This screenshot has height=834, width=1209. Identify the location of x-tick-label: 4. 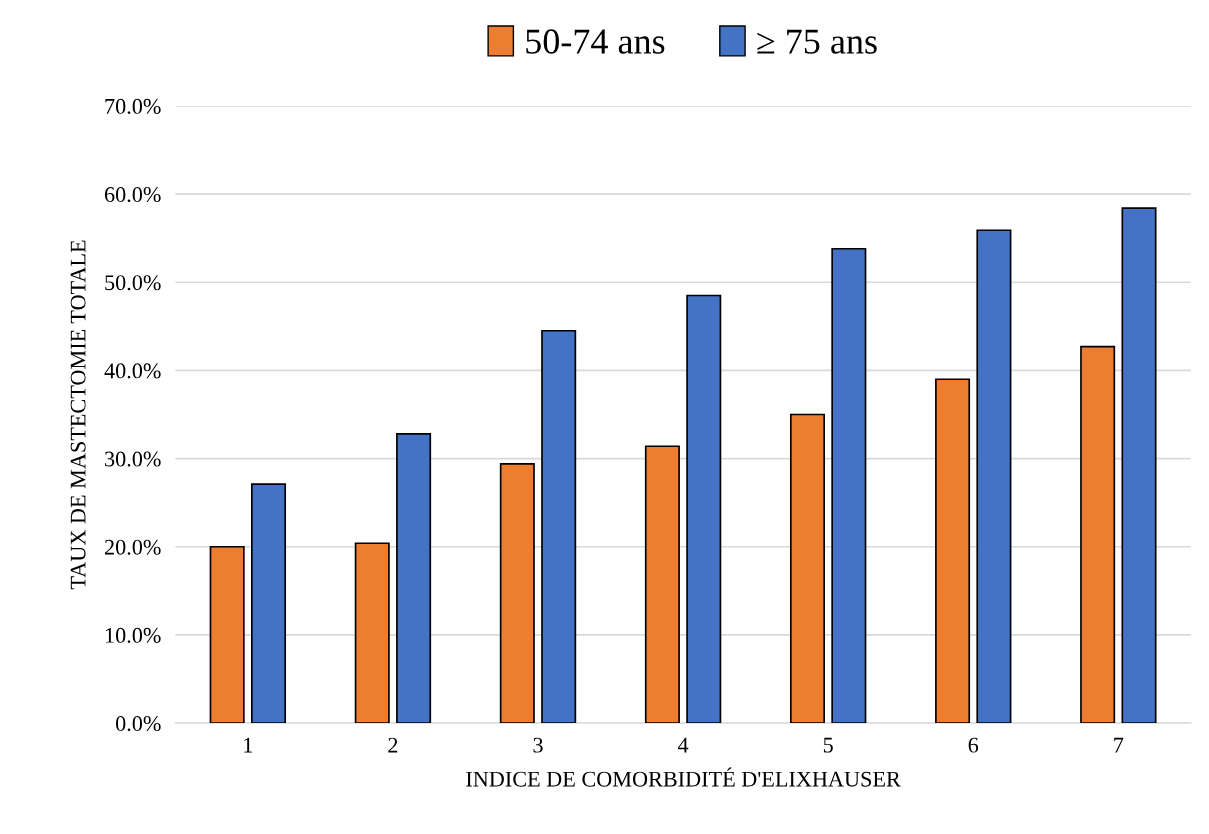
(683, 745).